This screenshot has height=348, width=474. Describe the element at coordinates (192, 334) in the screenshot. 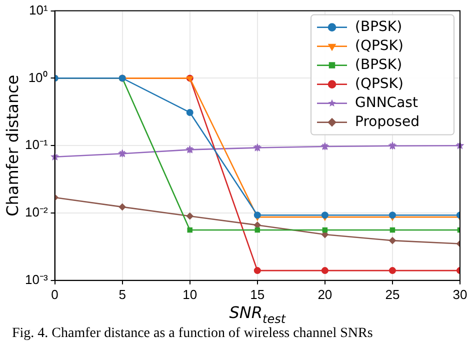

I see `caption: Fig. 4. Chamfer distance as a function of wireless channel SNRs` at that location.